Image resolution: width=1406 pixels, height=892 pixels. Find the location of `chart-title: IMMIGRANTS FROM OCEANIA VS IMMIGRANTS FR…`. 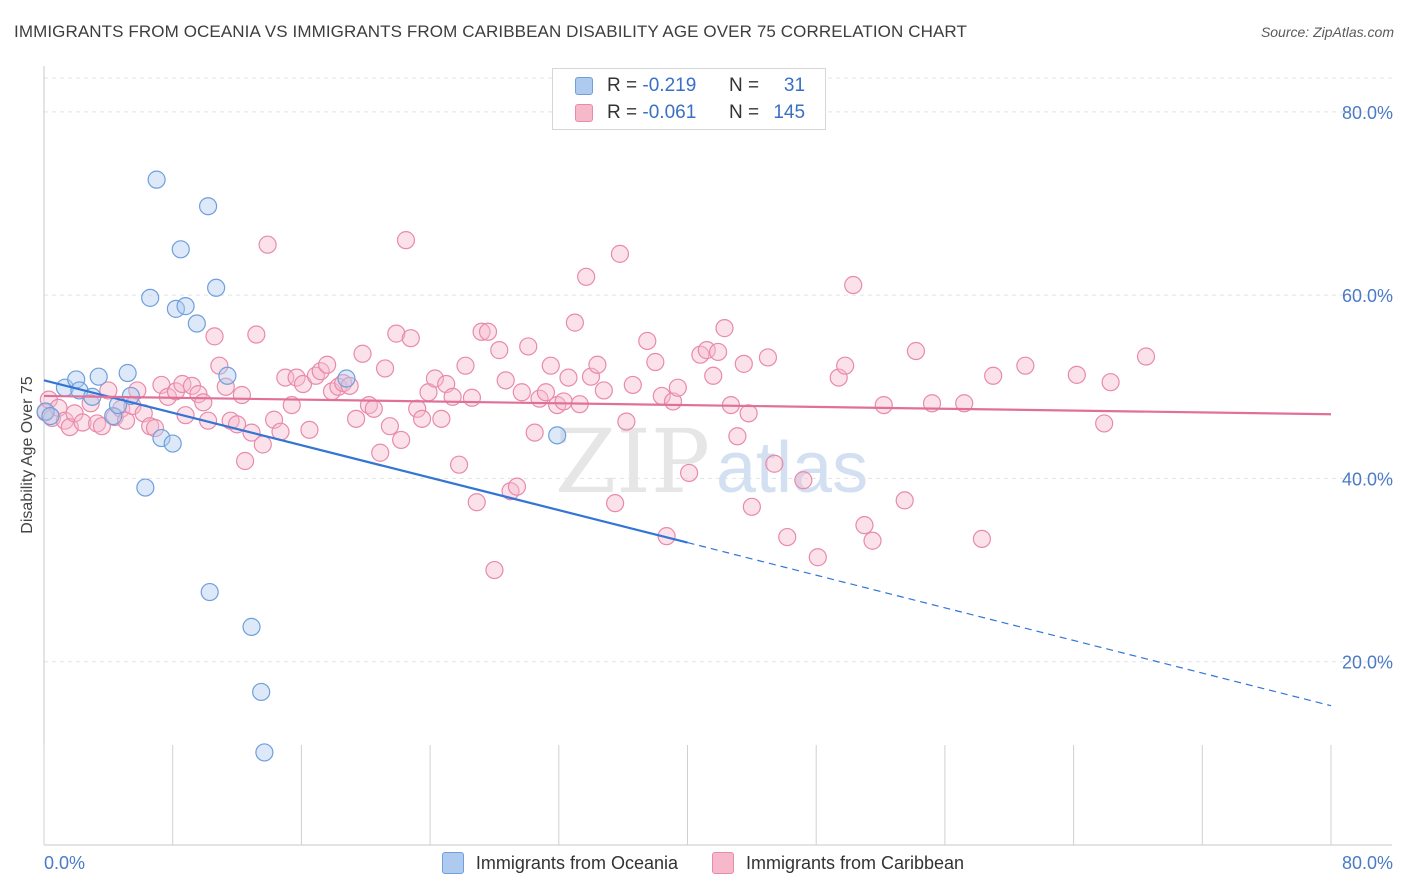

chart-title: IMMIGRANTS FROM OCEANIA VS IMMIGRANTS FR… is located at coordinates (490, 31).